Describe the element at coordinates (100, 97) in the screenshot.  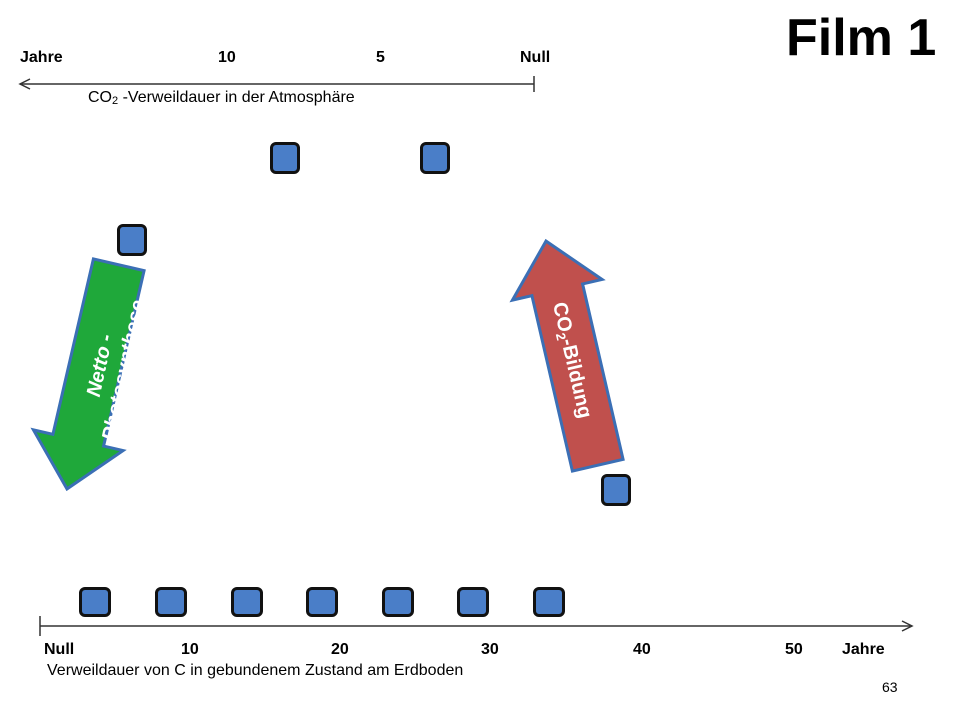
I see `top-caption-pre: CO` at that location.